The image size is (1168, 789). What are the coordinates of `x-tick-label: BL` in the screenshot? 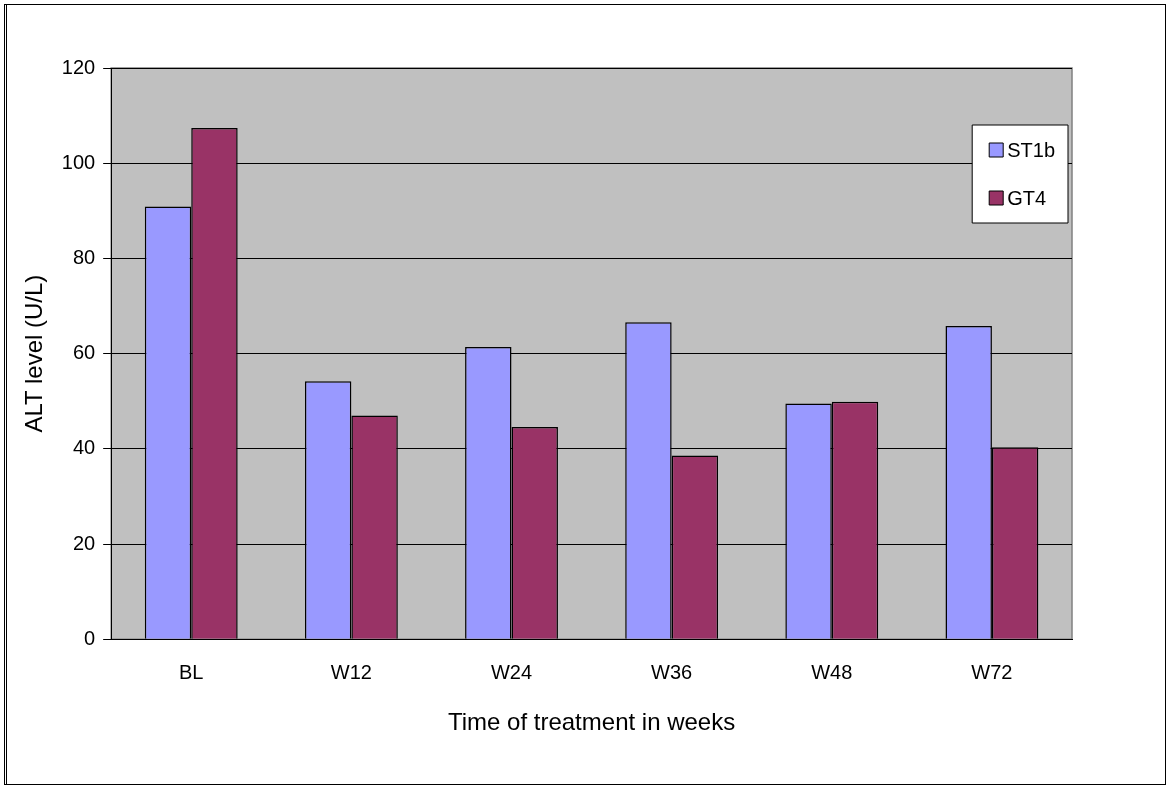 It's located at (191, 671).